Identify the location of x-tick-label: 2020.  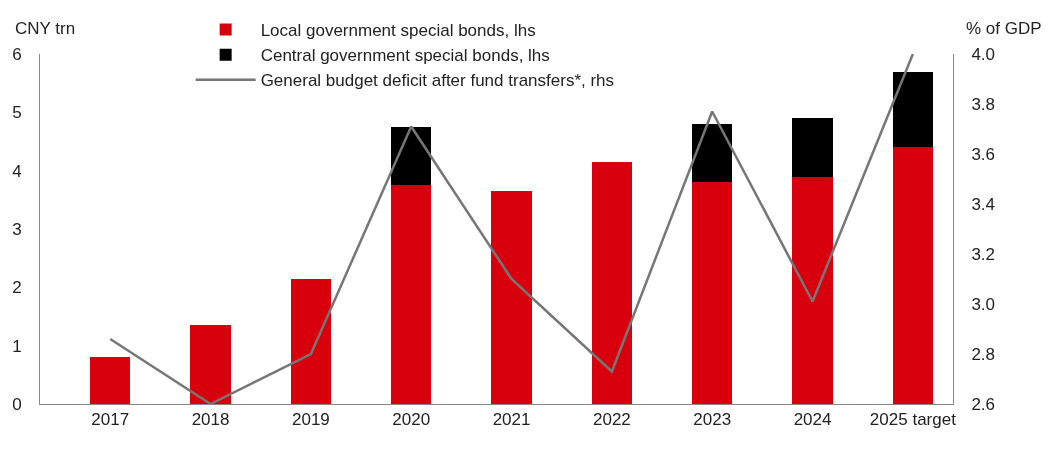
(411, 420).